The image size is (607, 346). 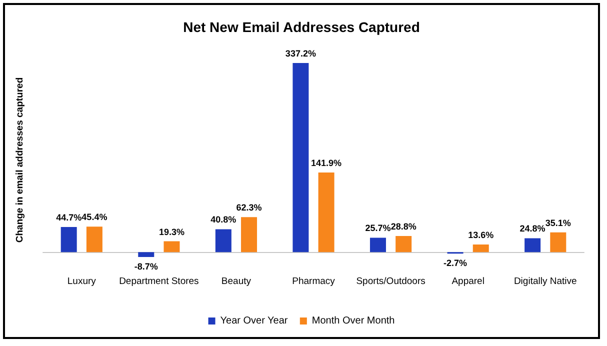 What do you see at coordinates (391, 281) in the screenshot?
I see `x-tick-label: Sports/Outdoors` at bounding box center [391, 281].